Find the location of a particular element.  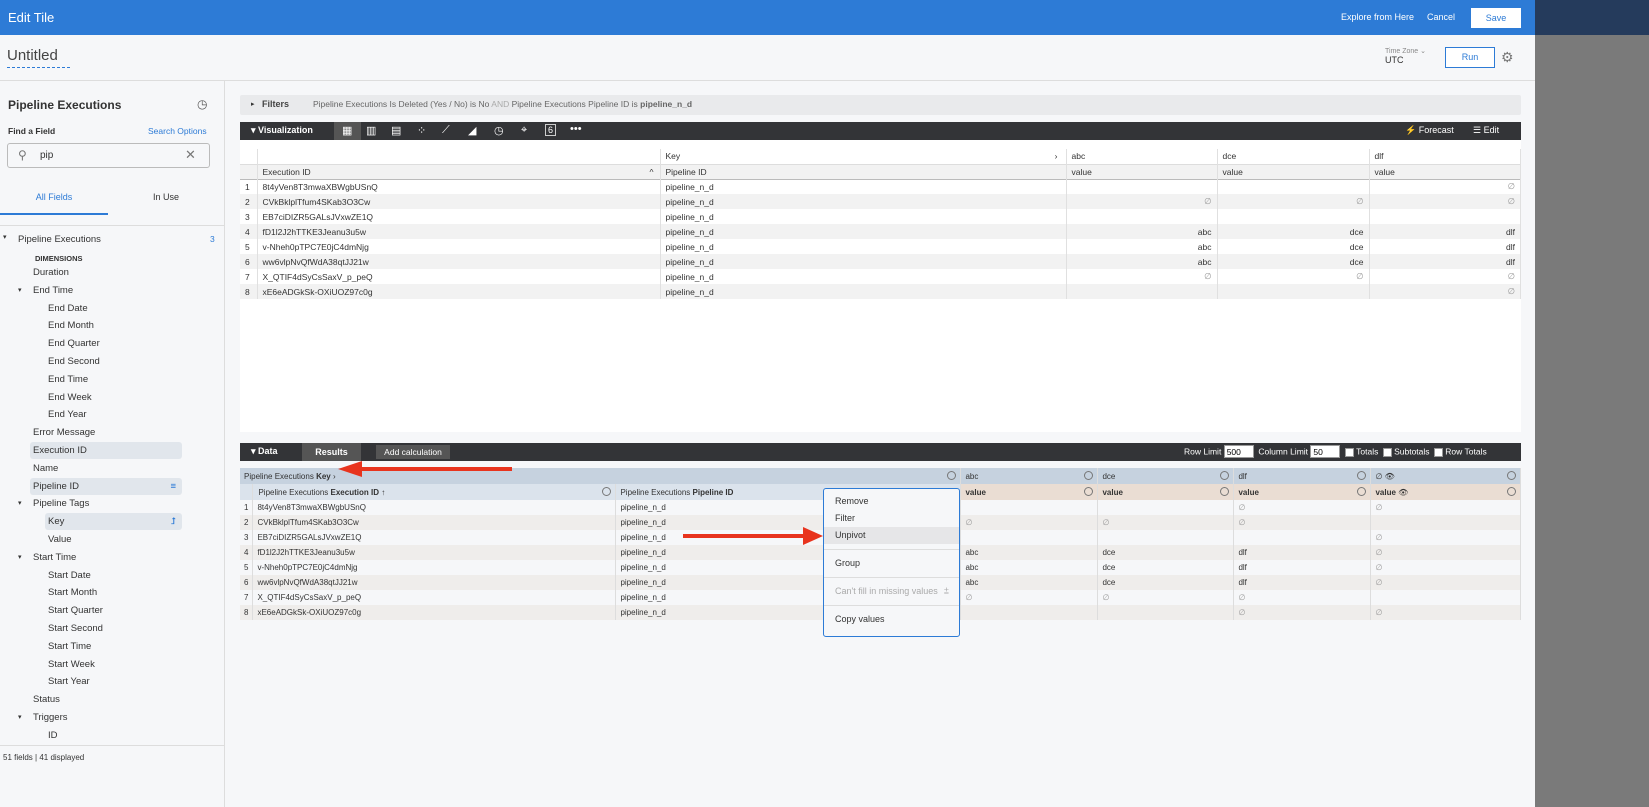

field-item: Start Year is located at coordinates (113, 681).